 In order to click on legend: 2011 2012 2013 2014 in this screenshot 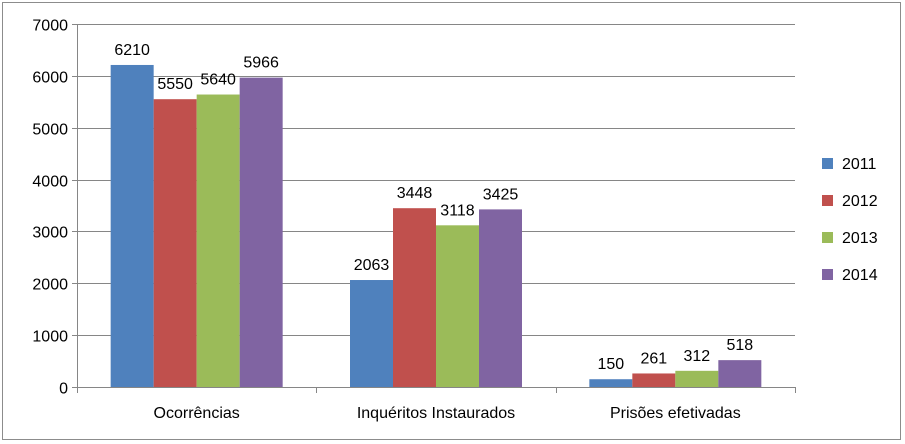, I will do `click(850, 220)`.